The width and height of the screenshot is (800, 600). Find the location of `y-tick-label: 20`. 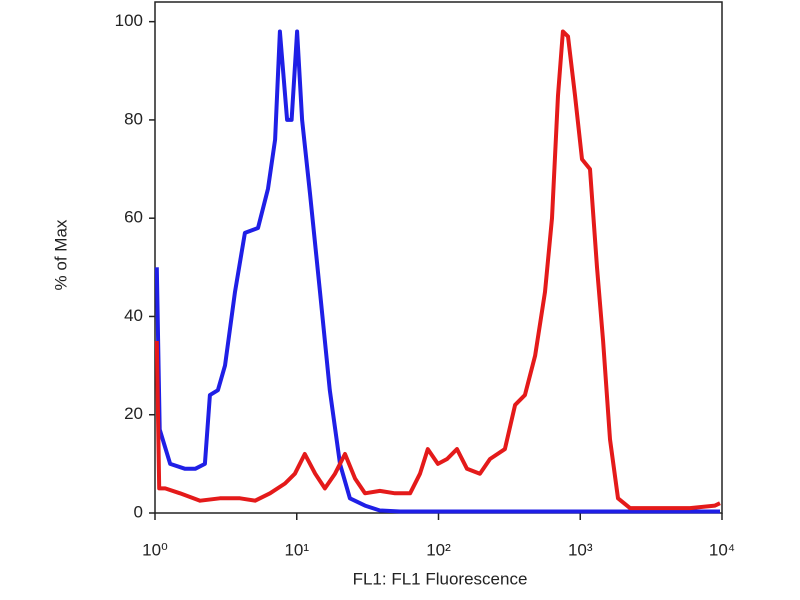

y-tick-label: 20 is located at coordinates (133, 413).